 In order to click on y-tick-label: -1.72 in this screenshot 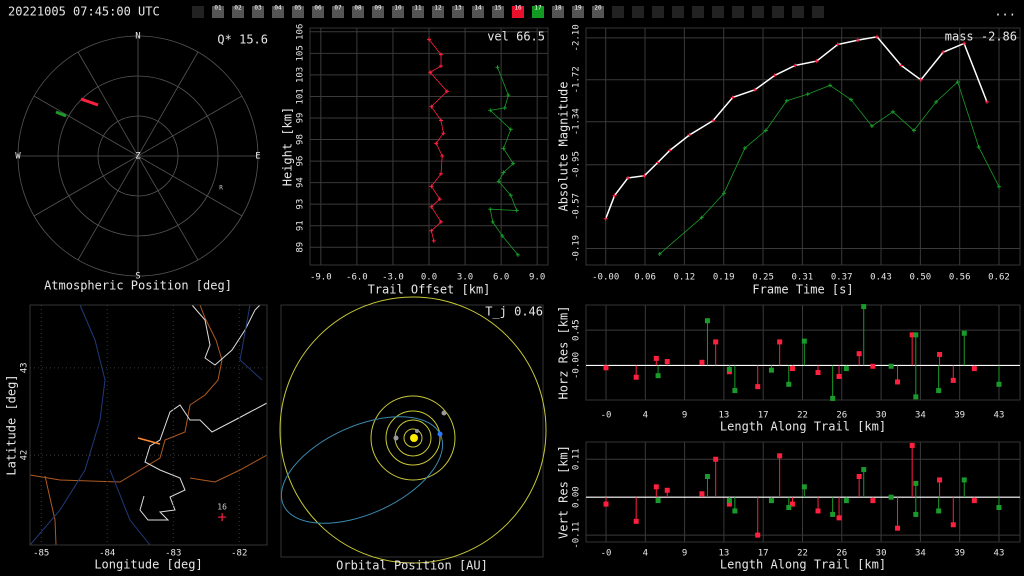, I will do `click(577, 79)`.